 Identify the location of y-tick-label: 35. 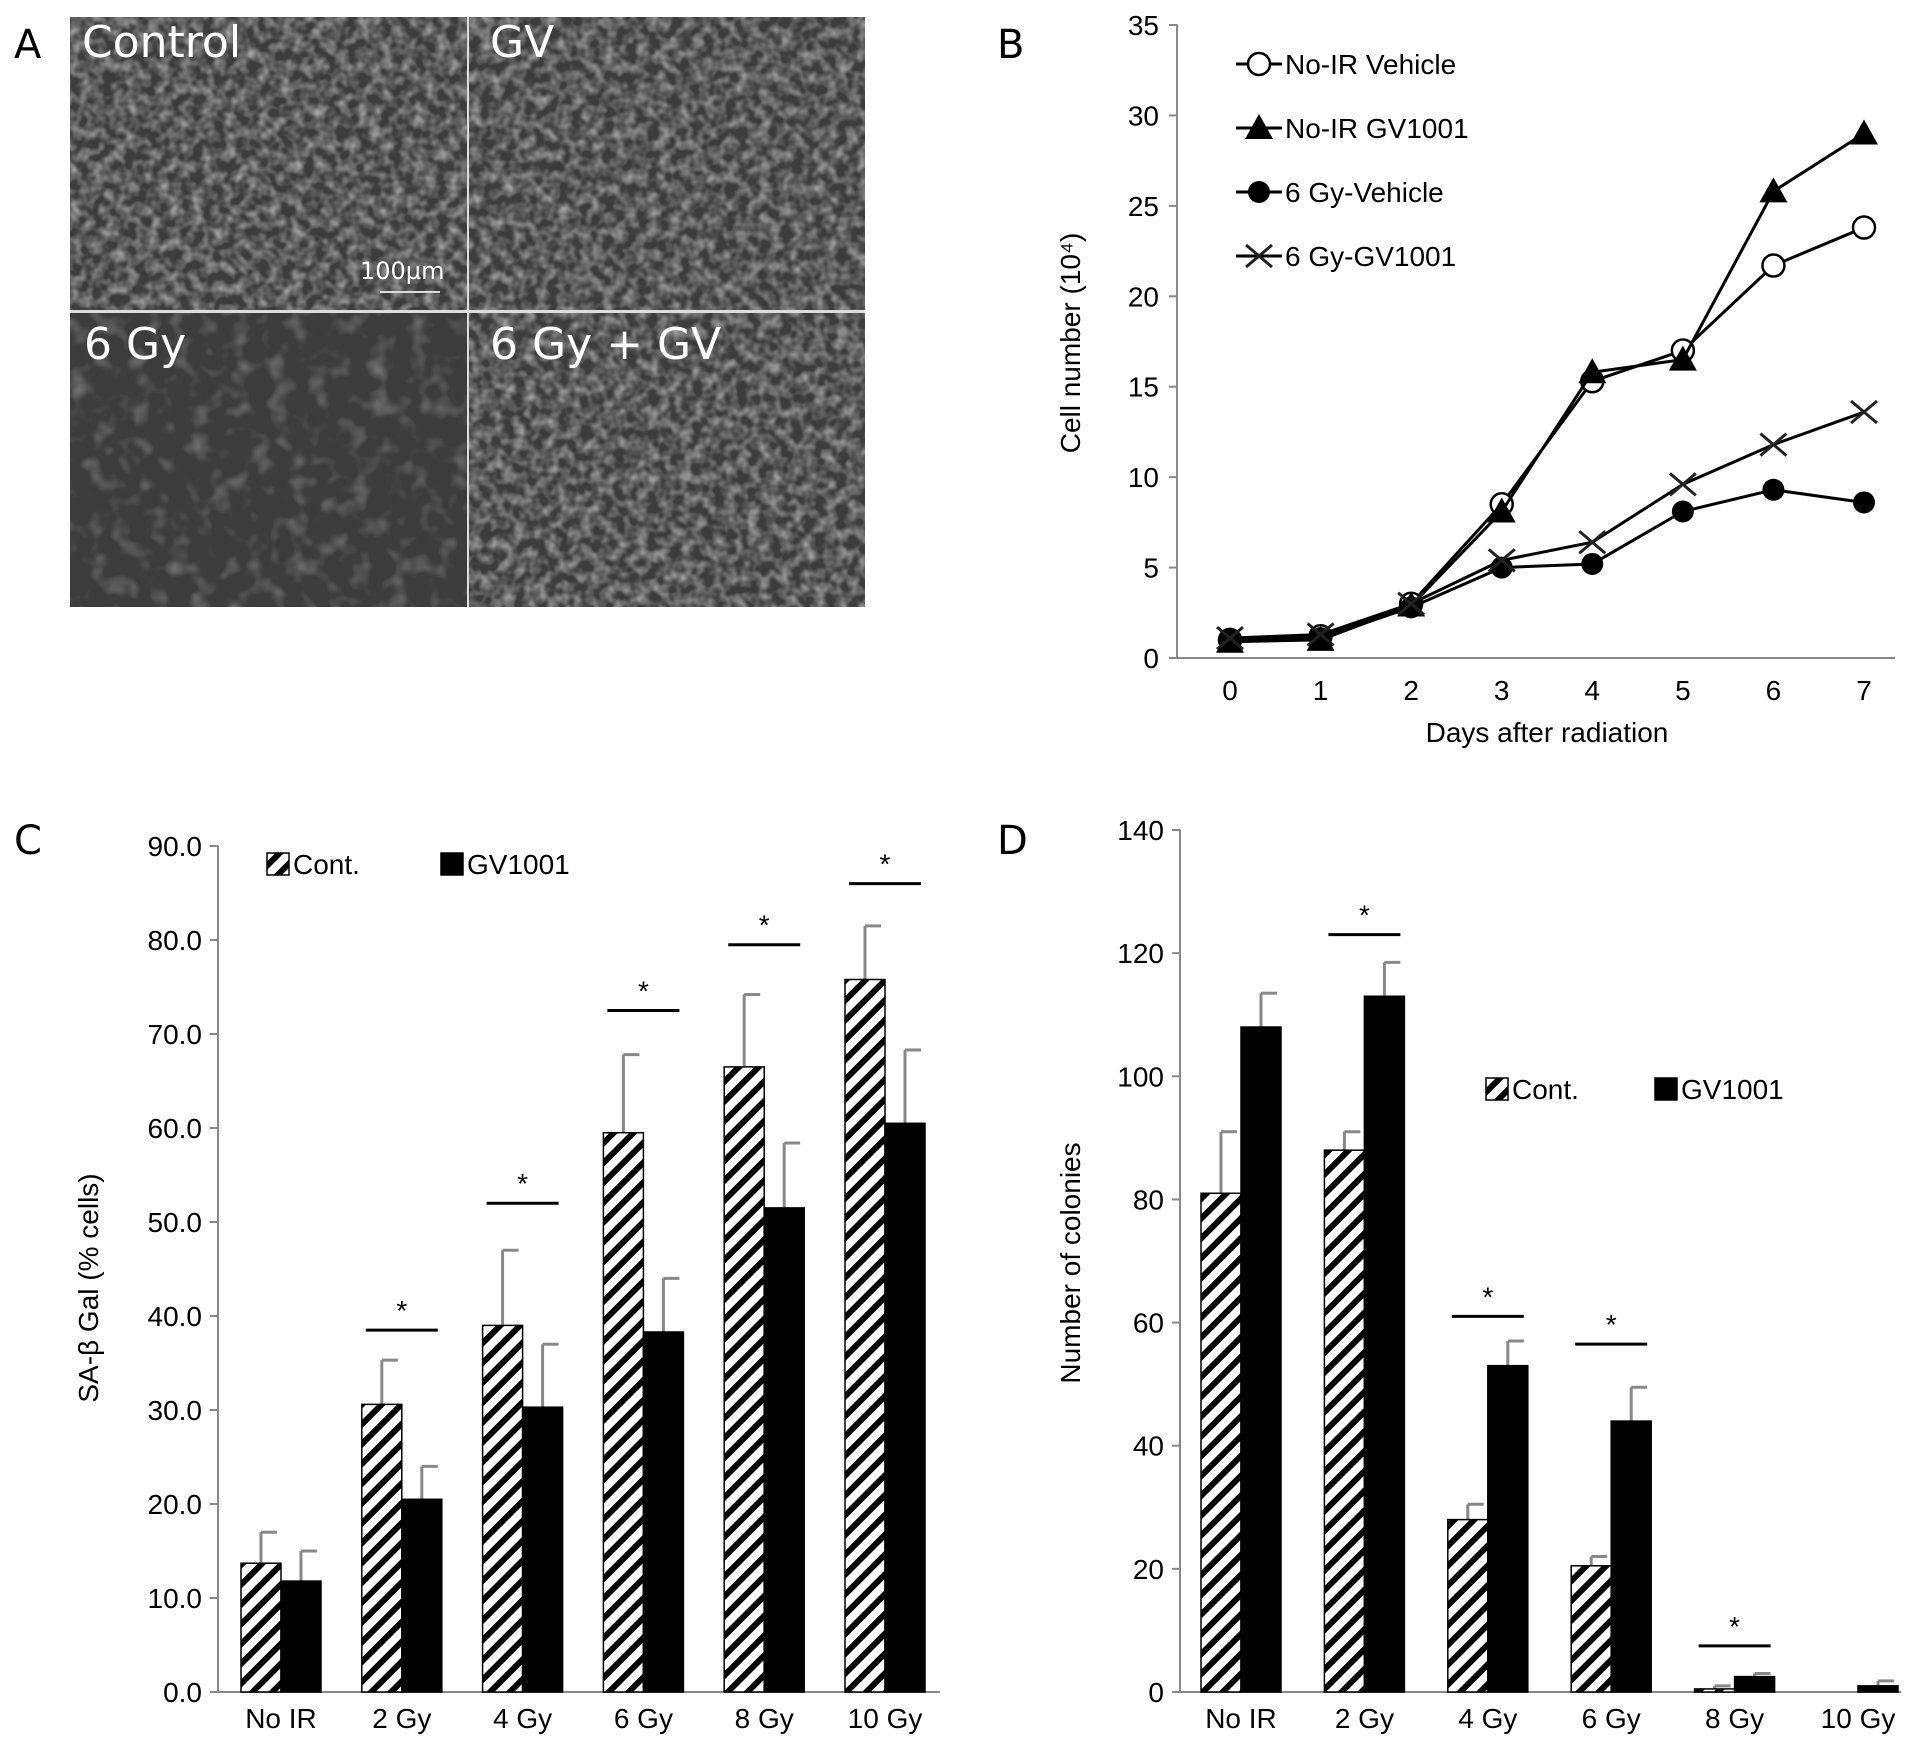
(1143, 25).